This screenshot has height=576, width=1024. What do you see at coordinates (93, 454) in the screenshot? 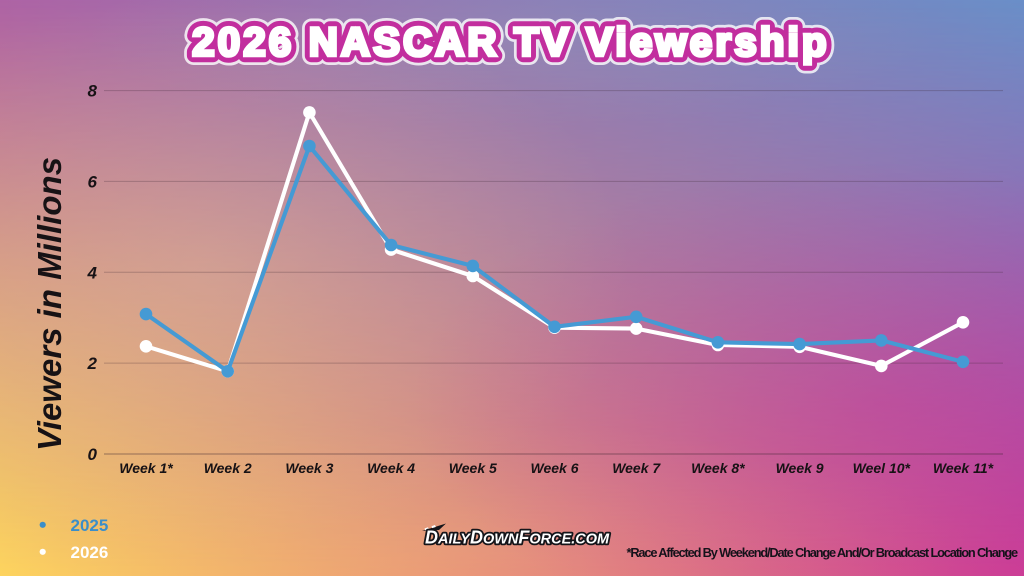
I see `svg-text: 0` at bounding box center [93, 454].